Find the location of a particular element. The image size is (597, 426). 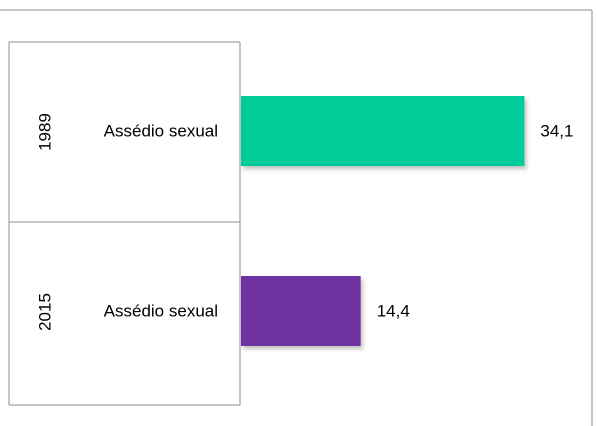

data-label-1989: 34,1 is located at coordinates (556, 130).